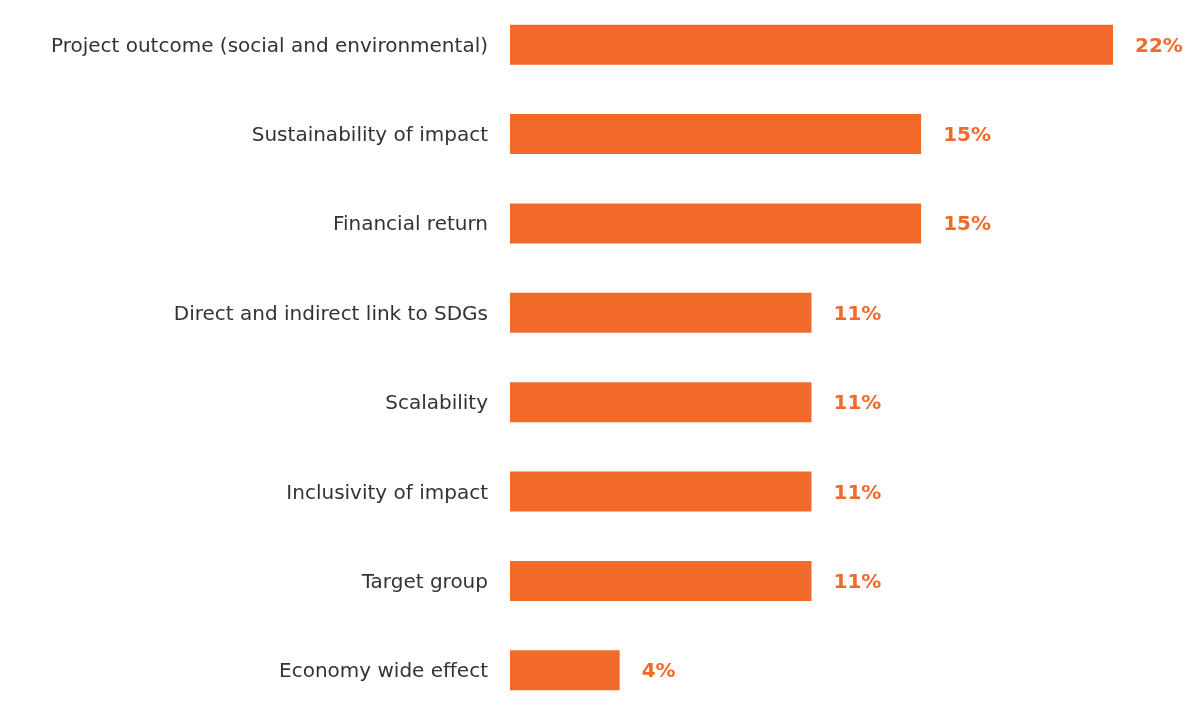 The image size is (1193, 715). I want to click on y-tick-label: Scalability, so click(437, 402).